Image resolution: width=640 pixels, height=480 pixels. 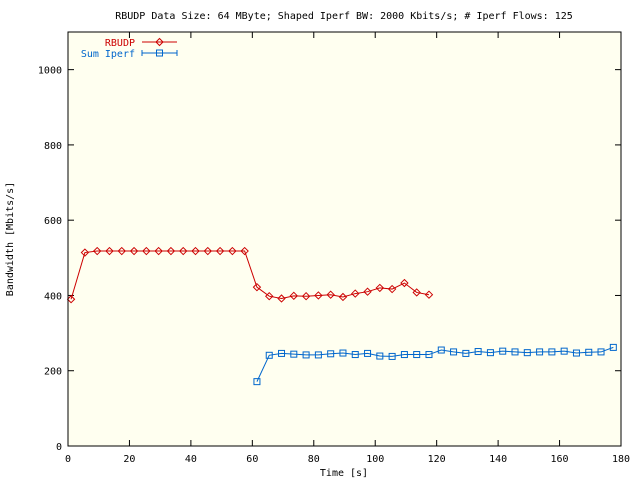 What do you see at coordinates (53, 146) in the screenshot?
I see `y-tick-label: 800` at bounding box center [53, 146].